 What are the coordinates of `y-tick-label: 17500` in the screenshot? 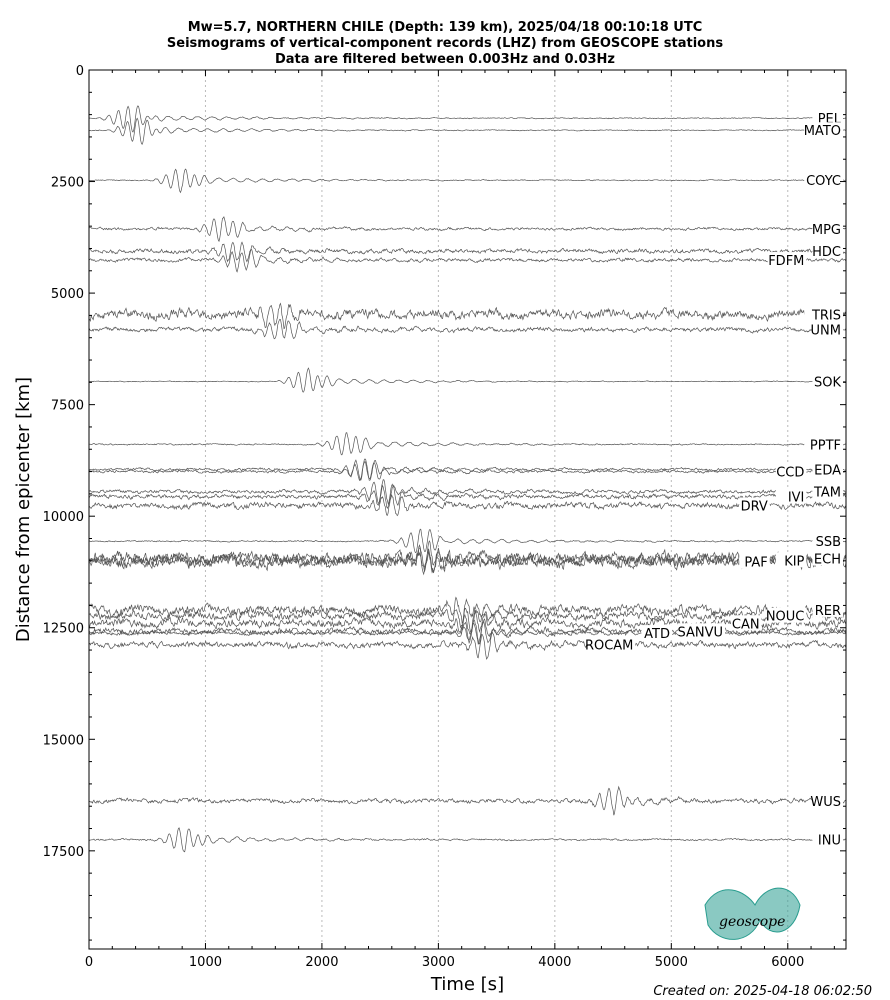 It's located at (63, 852).